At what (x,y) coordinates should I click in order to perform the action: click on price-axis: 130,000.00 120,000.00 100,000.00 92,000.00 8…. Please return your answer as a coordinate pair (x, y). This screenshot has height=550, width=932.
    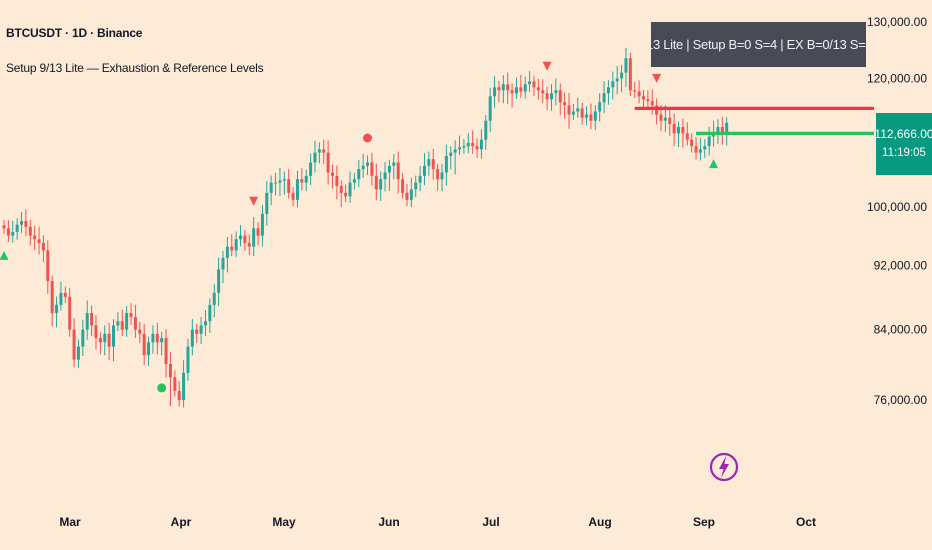
    Looking at the image, I should click on (897, 211).